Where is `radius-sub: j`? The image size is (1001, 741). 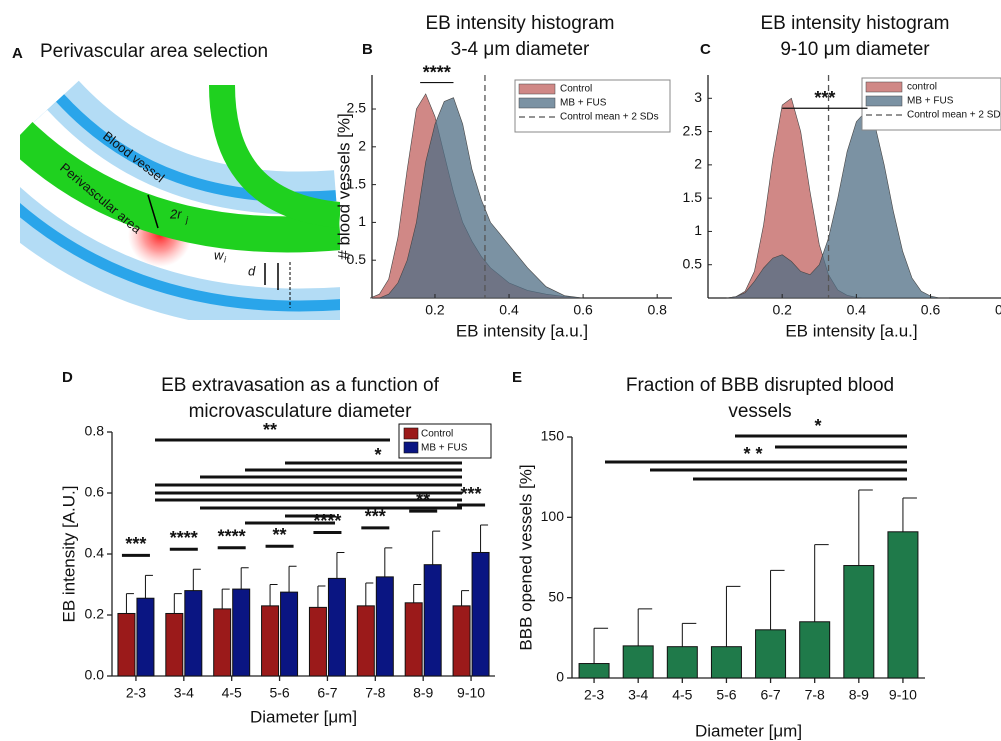
radius-sub: j is located at coordinates (187, 219).